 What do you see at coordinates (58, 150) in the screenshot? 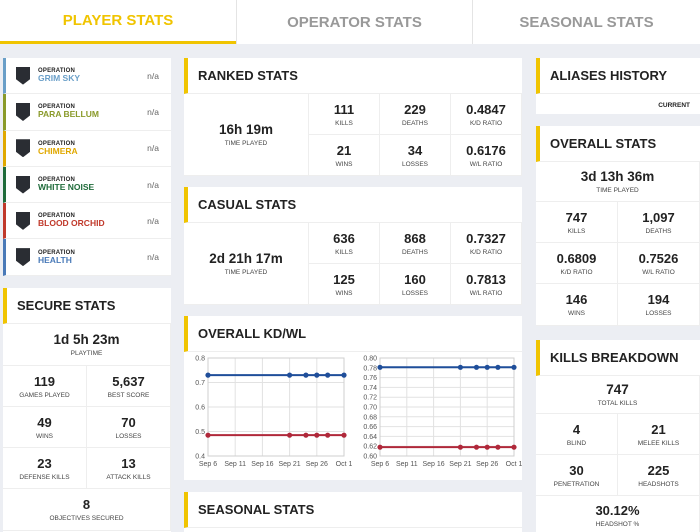
I see `operation-name: CHIMERA` at bounding box center [58, 150].